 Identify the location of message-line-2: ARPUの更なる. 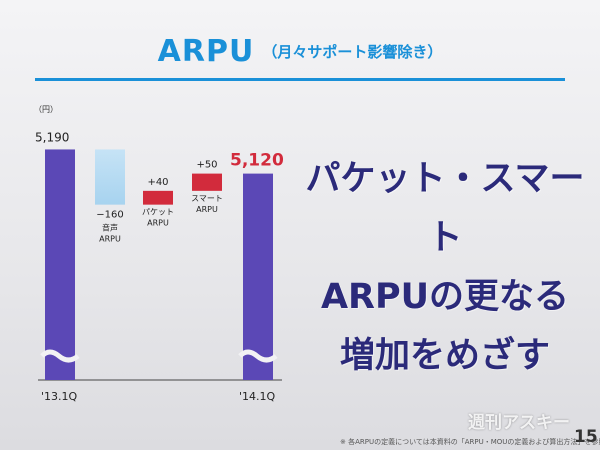
(445, 297).